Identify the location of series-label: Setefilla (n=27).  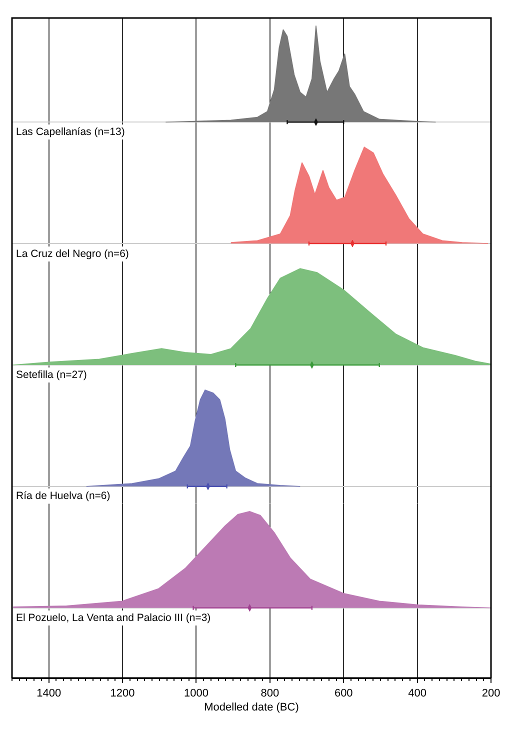
(51, 375).